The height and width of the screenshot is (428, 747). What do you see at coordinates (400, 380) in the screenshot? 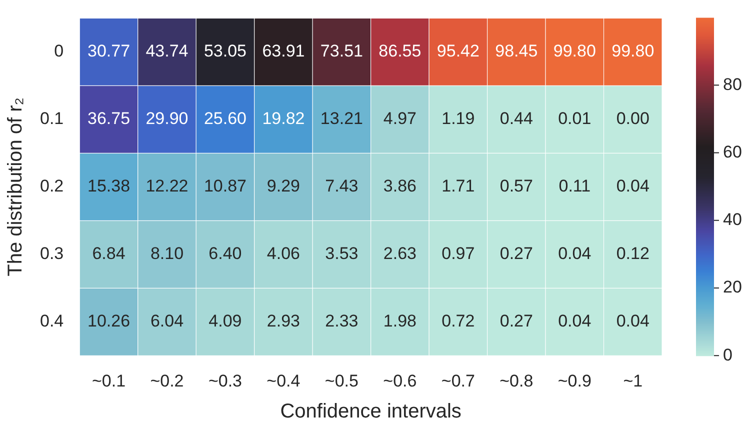
I see `x-tick-label: ~0.6` at bounding box center [400, 380].